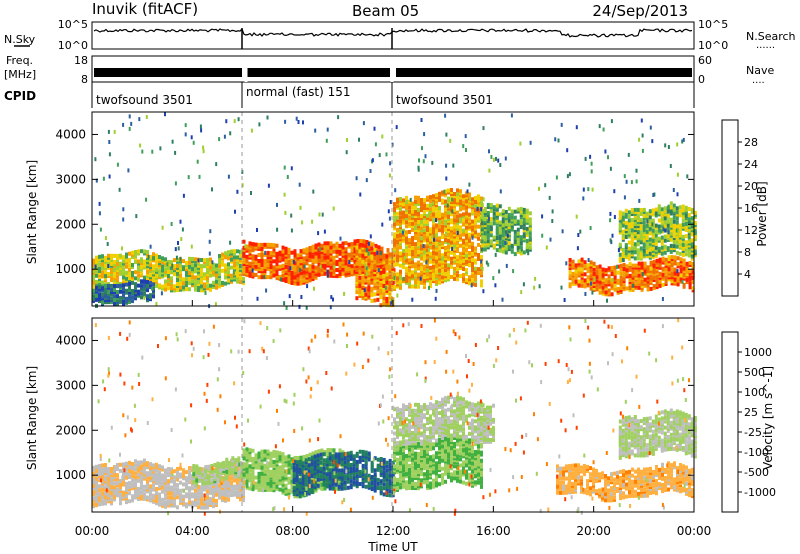 The width and height of the screenshot is (800, 554). What do you see at coordinates (460, 257) in the screenshot?
I see `power-cell-2088` at bounding box center [460, 257].